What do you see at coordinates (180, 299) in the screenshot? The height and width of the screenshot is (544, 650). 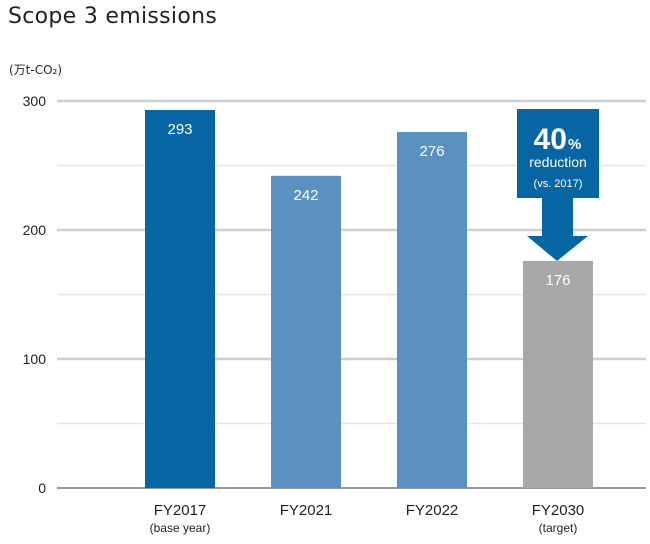 I see `bar-fy2017` at bounding box center [180, 299].